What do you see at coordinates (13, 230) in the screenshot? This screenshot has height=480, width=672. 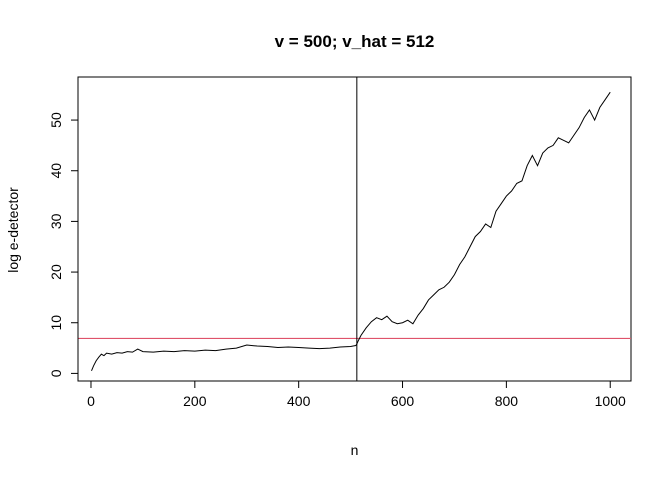 I see `y-axis-label: log e-detector` at bounding box center [13, 230].